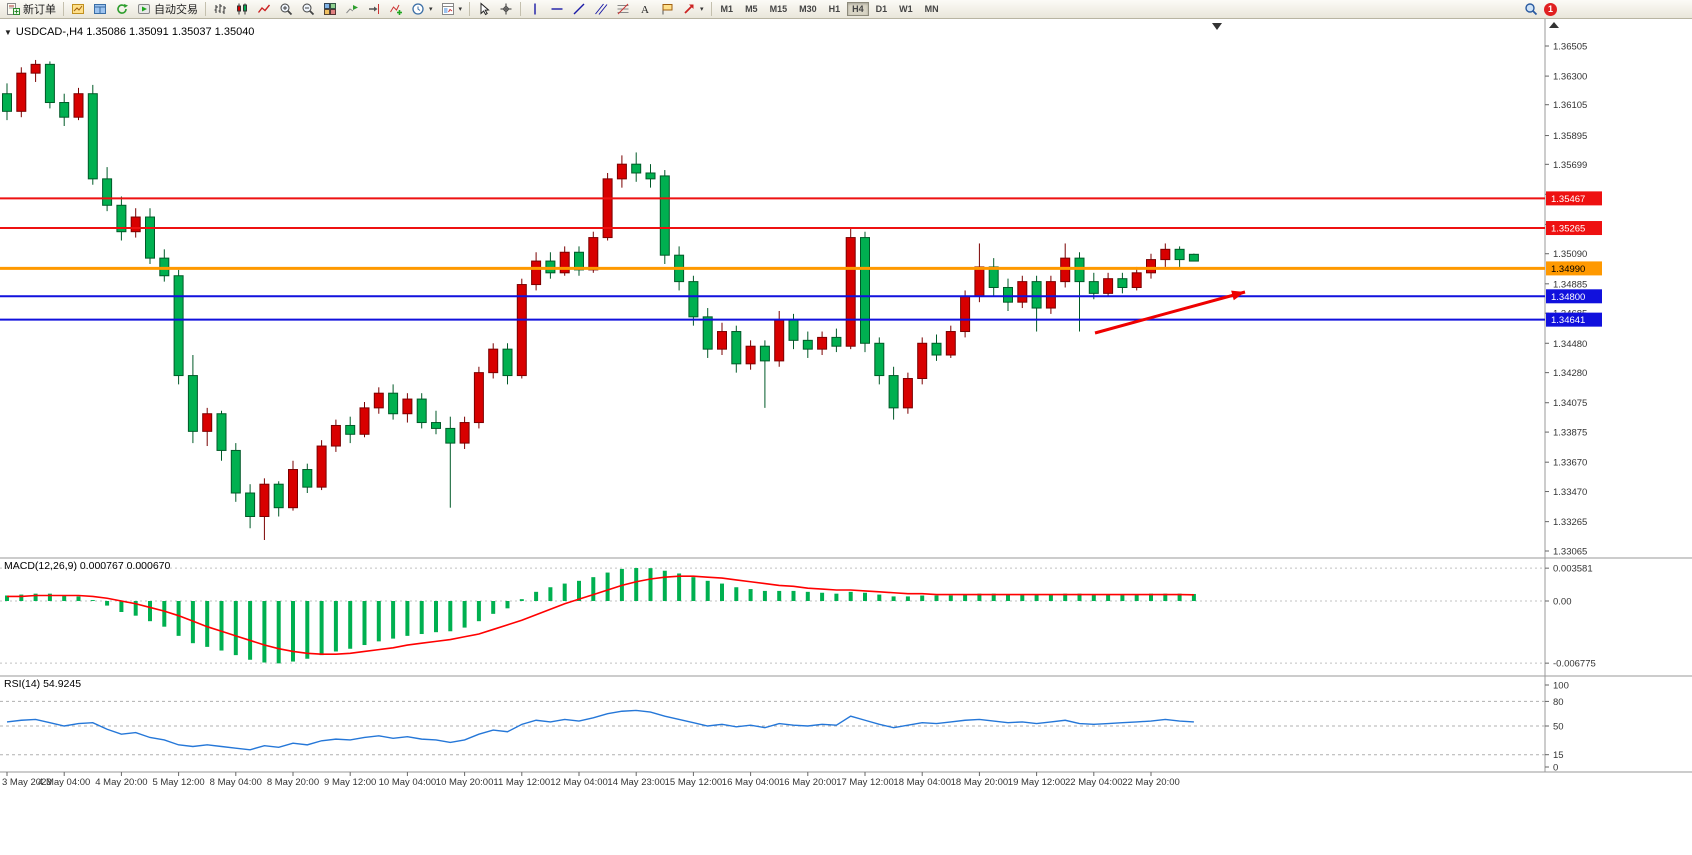  I want to click on price-tag, so click(1574, 319).